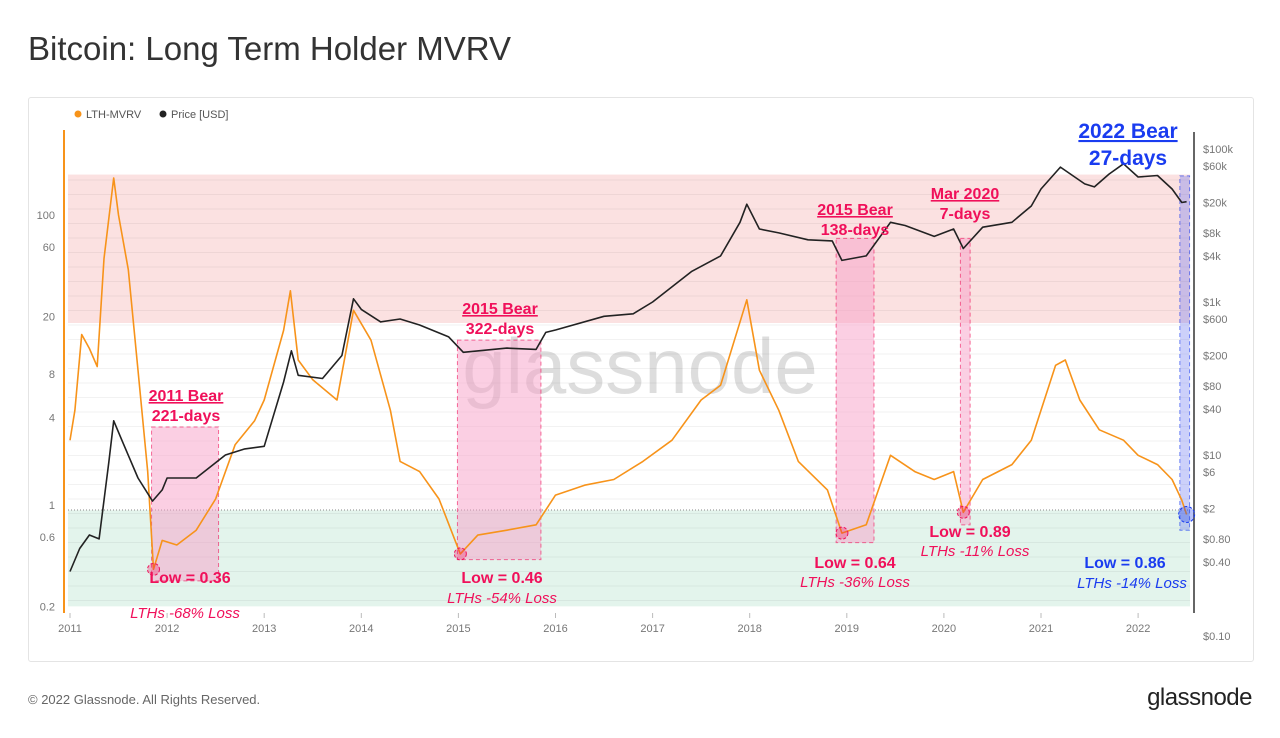  Describe the element at coordinates (1124, 563) in the screenshot. I see `low-label: Low = 0.86` at that location.